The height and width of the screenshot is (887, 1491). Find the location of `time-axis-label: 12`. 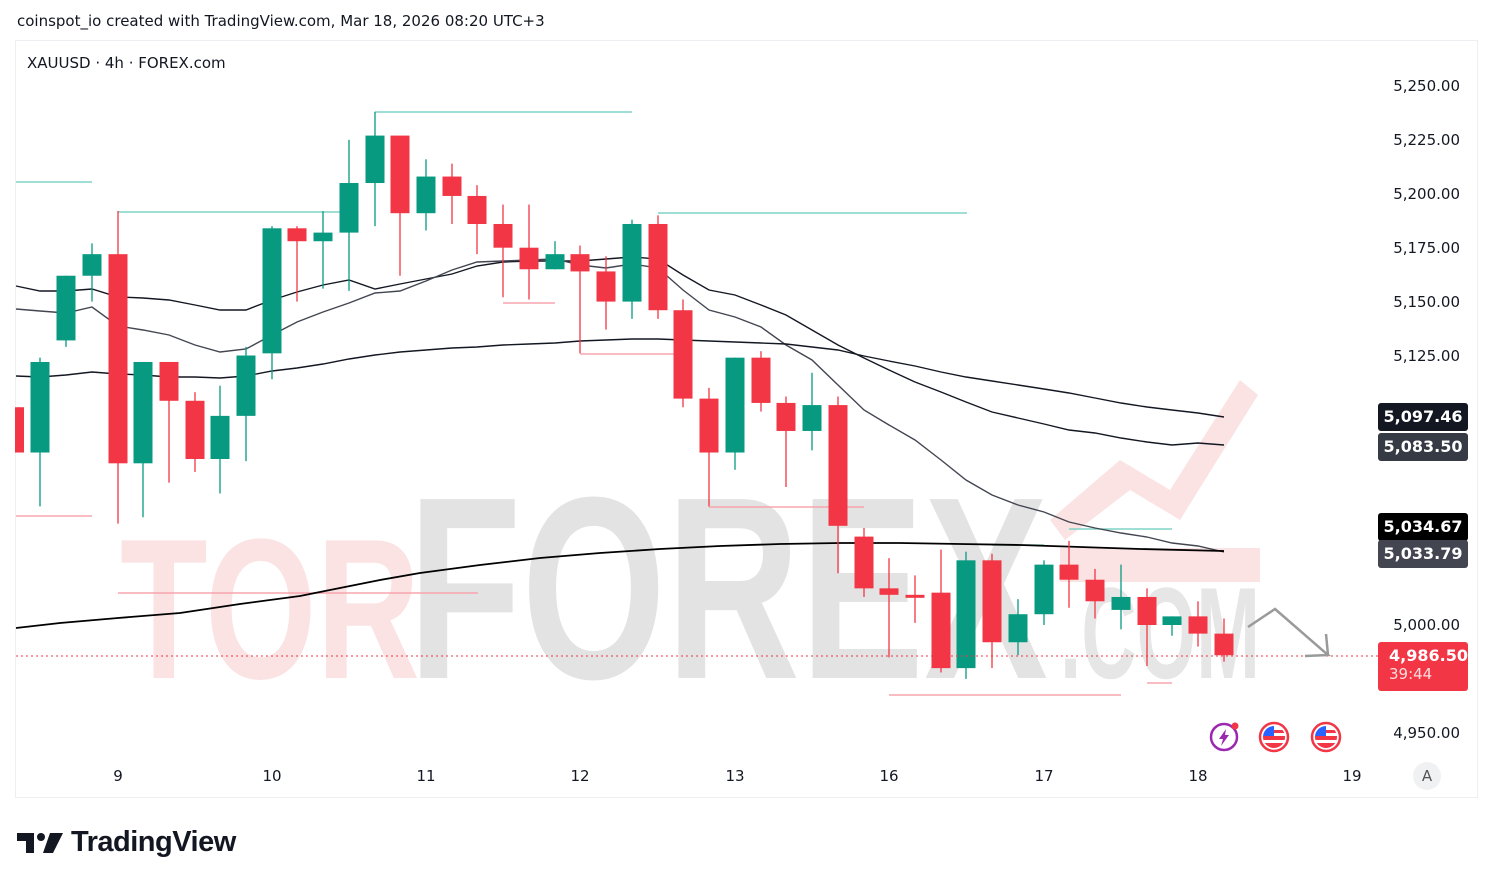

time-axis-label: 12 is located at coordinates (580, 776).